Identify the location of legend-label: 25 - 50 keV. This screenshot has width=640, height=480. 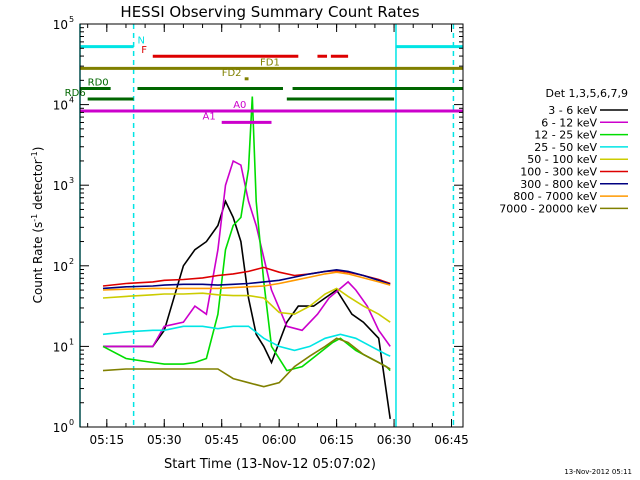
(565, 147).